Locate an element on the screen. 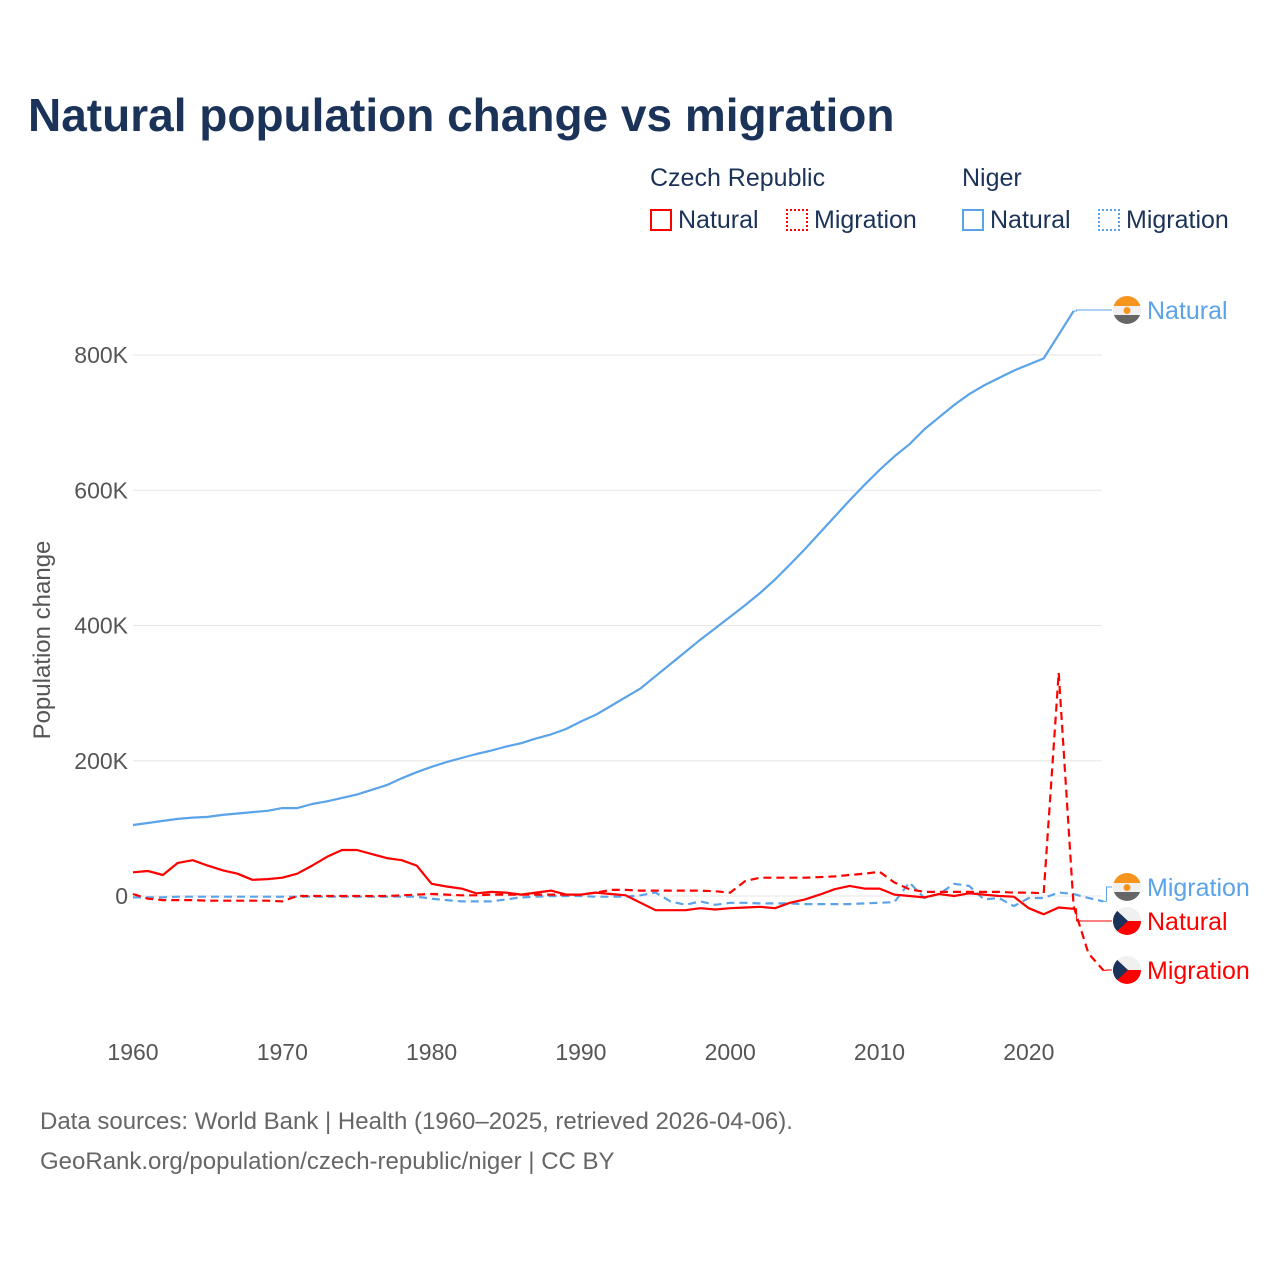  y-tick-label: 0 is located at coordinates (121, 896).